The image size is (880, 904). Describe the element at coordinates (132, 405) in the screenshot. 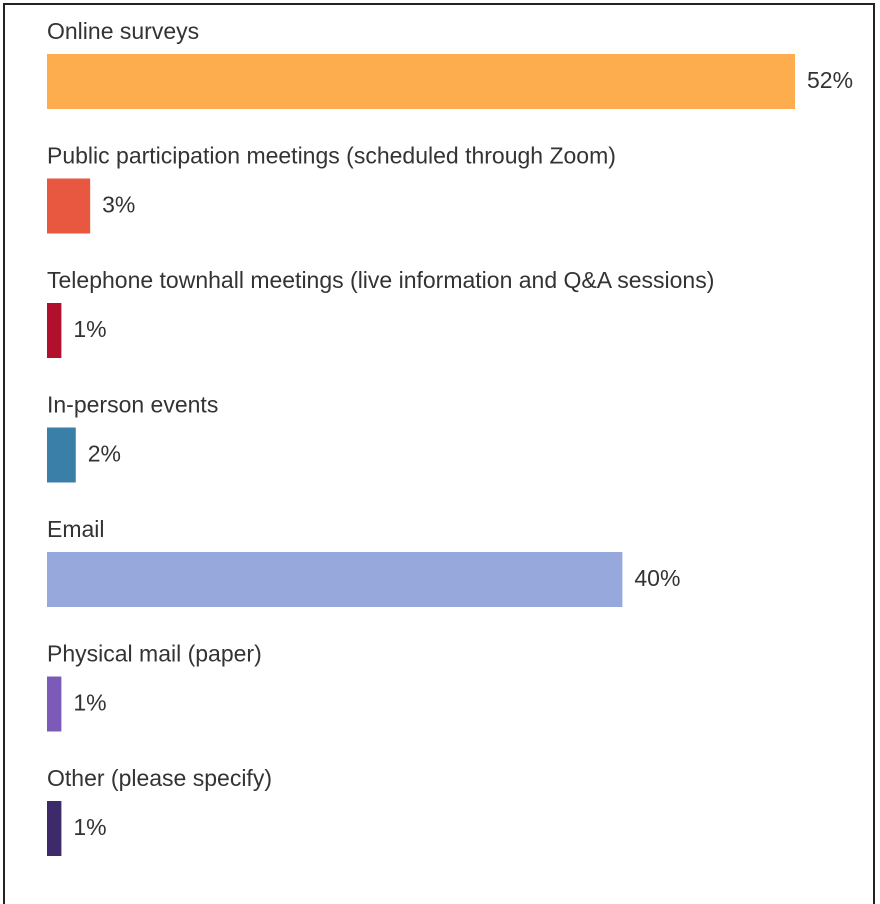

I see `category-label: In-person events` at that location.